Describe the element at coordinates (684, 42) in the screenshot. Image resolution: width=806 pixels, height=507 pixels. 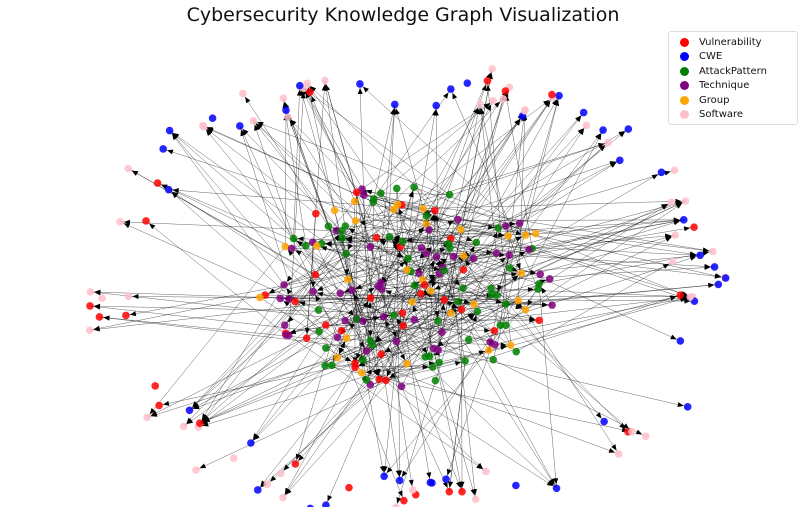
I see `legend-marker` at that location.